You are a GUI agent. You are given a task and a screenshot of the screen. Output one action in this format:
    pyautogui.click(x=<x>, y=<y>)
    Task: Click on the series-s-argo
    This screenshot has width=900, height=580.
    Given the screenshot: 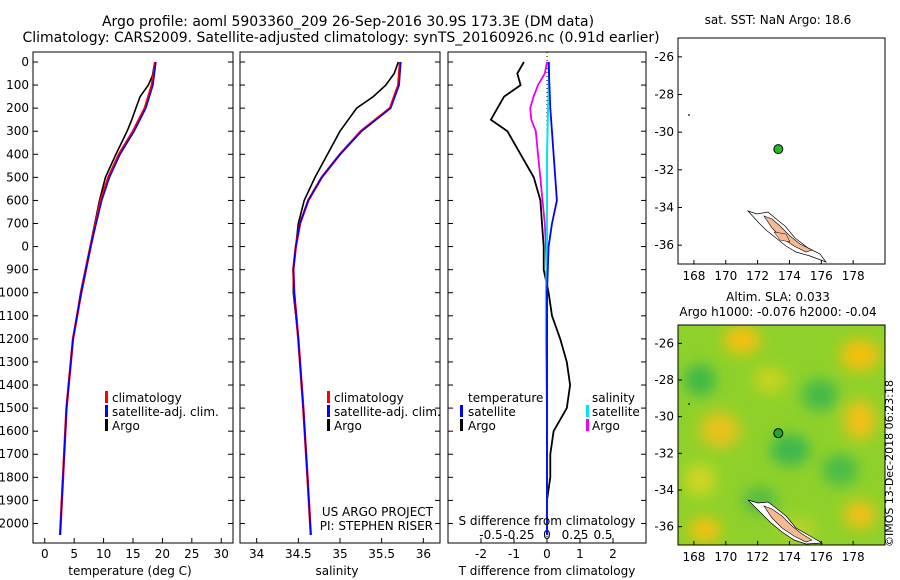 What is the action you would take?
    pyautogui.click(x=538, y=298)
    